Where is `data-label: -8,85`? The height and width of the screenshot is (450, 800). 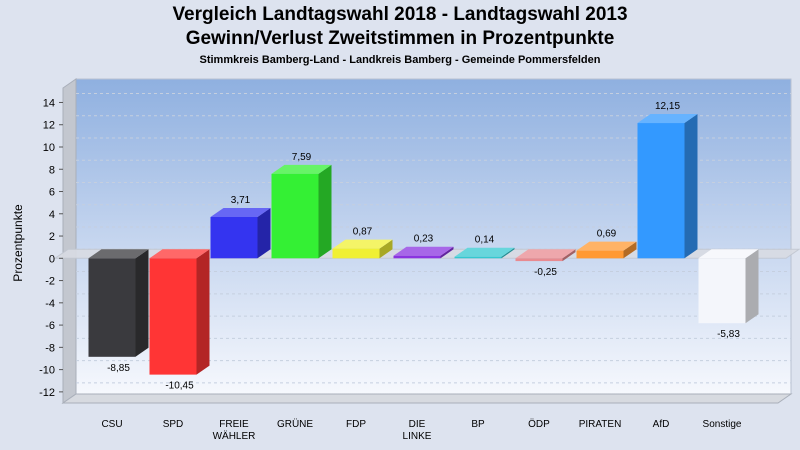
data-label: -8,85 is located at coordinates (118, 368).